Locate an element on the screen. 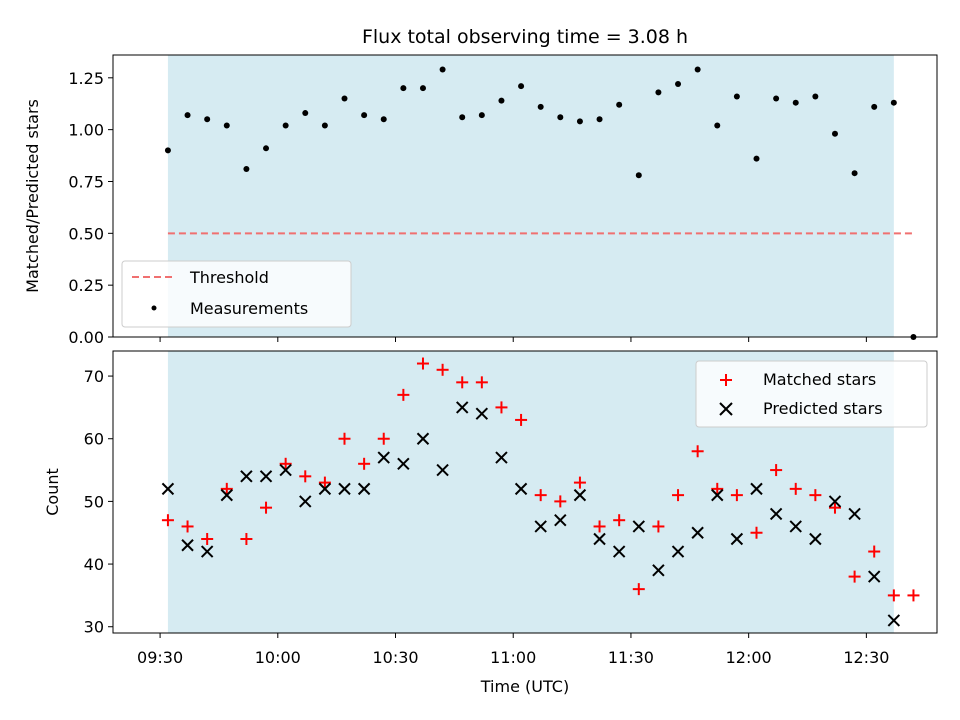 Image resolution: width=960 pixels, height=720 pixels. y-tick-label: 50 is located at coordinates (94, 501).